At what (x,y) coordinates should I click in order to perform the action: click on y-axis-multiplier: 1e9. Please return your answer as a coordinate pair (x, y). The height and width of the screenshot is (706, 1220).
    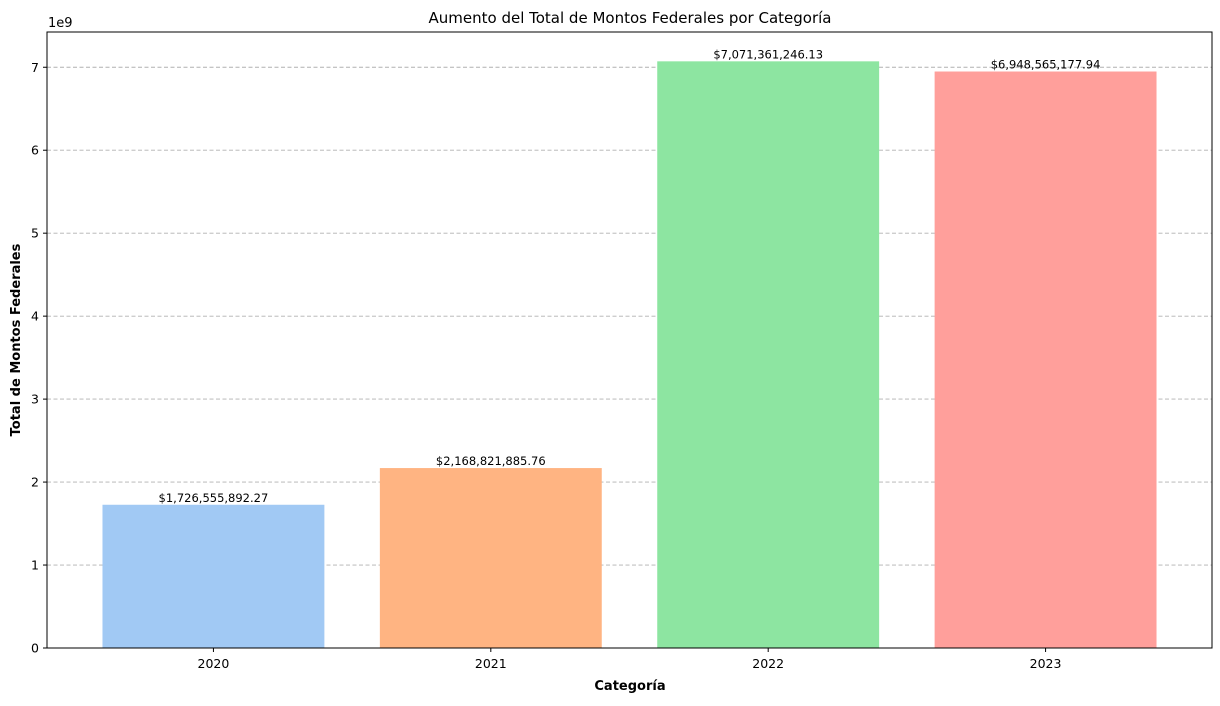
    Looking at the image, I should click on (60, 23).